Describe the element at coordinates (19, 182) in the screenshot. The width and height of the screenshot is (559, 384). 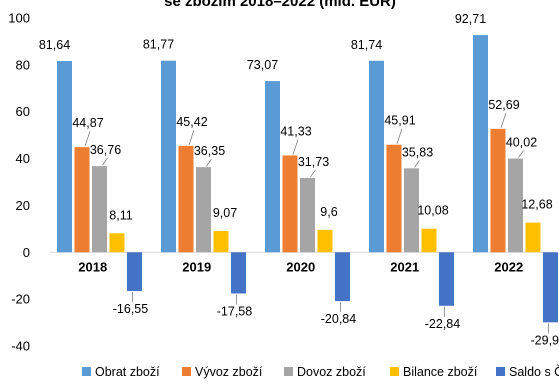
I see `y-axis: -40 -20 0 20 40 60 80 100` at that location.